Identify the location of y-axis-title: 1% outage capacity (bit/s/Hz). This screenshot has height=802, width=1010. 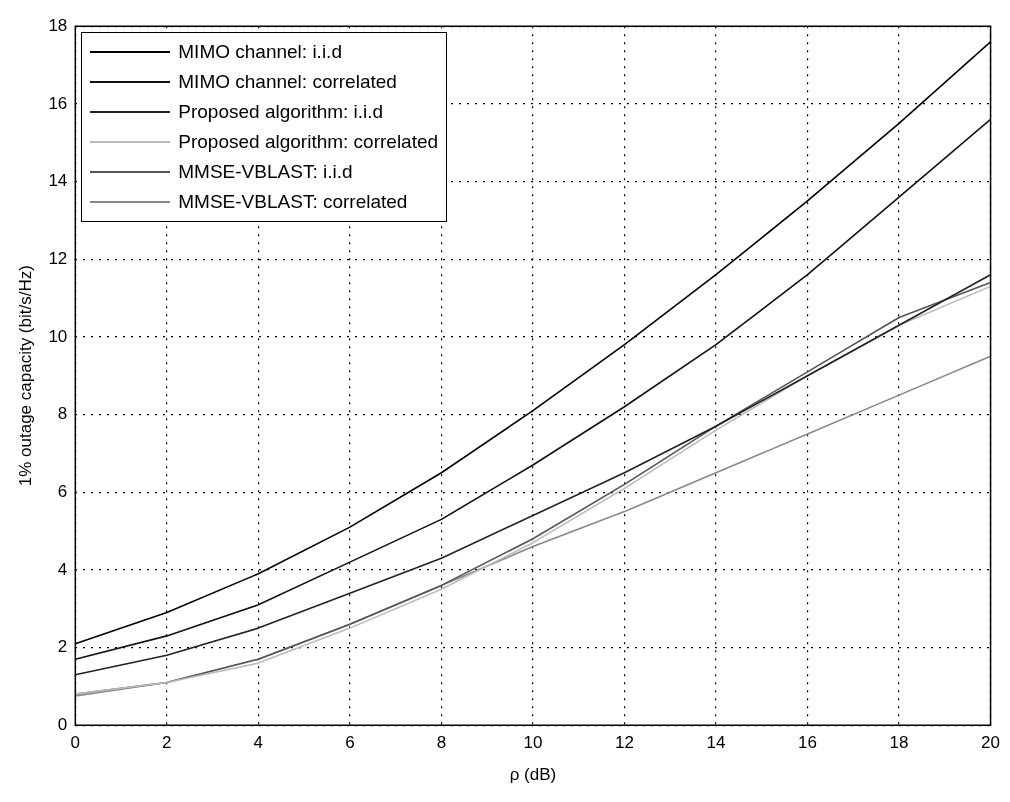
(25, 376).